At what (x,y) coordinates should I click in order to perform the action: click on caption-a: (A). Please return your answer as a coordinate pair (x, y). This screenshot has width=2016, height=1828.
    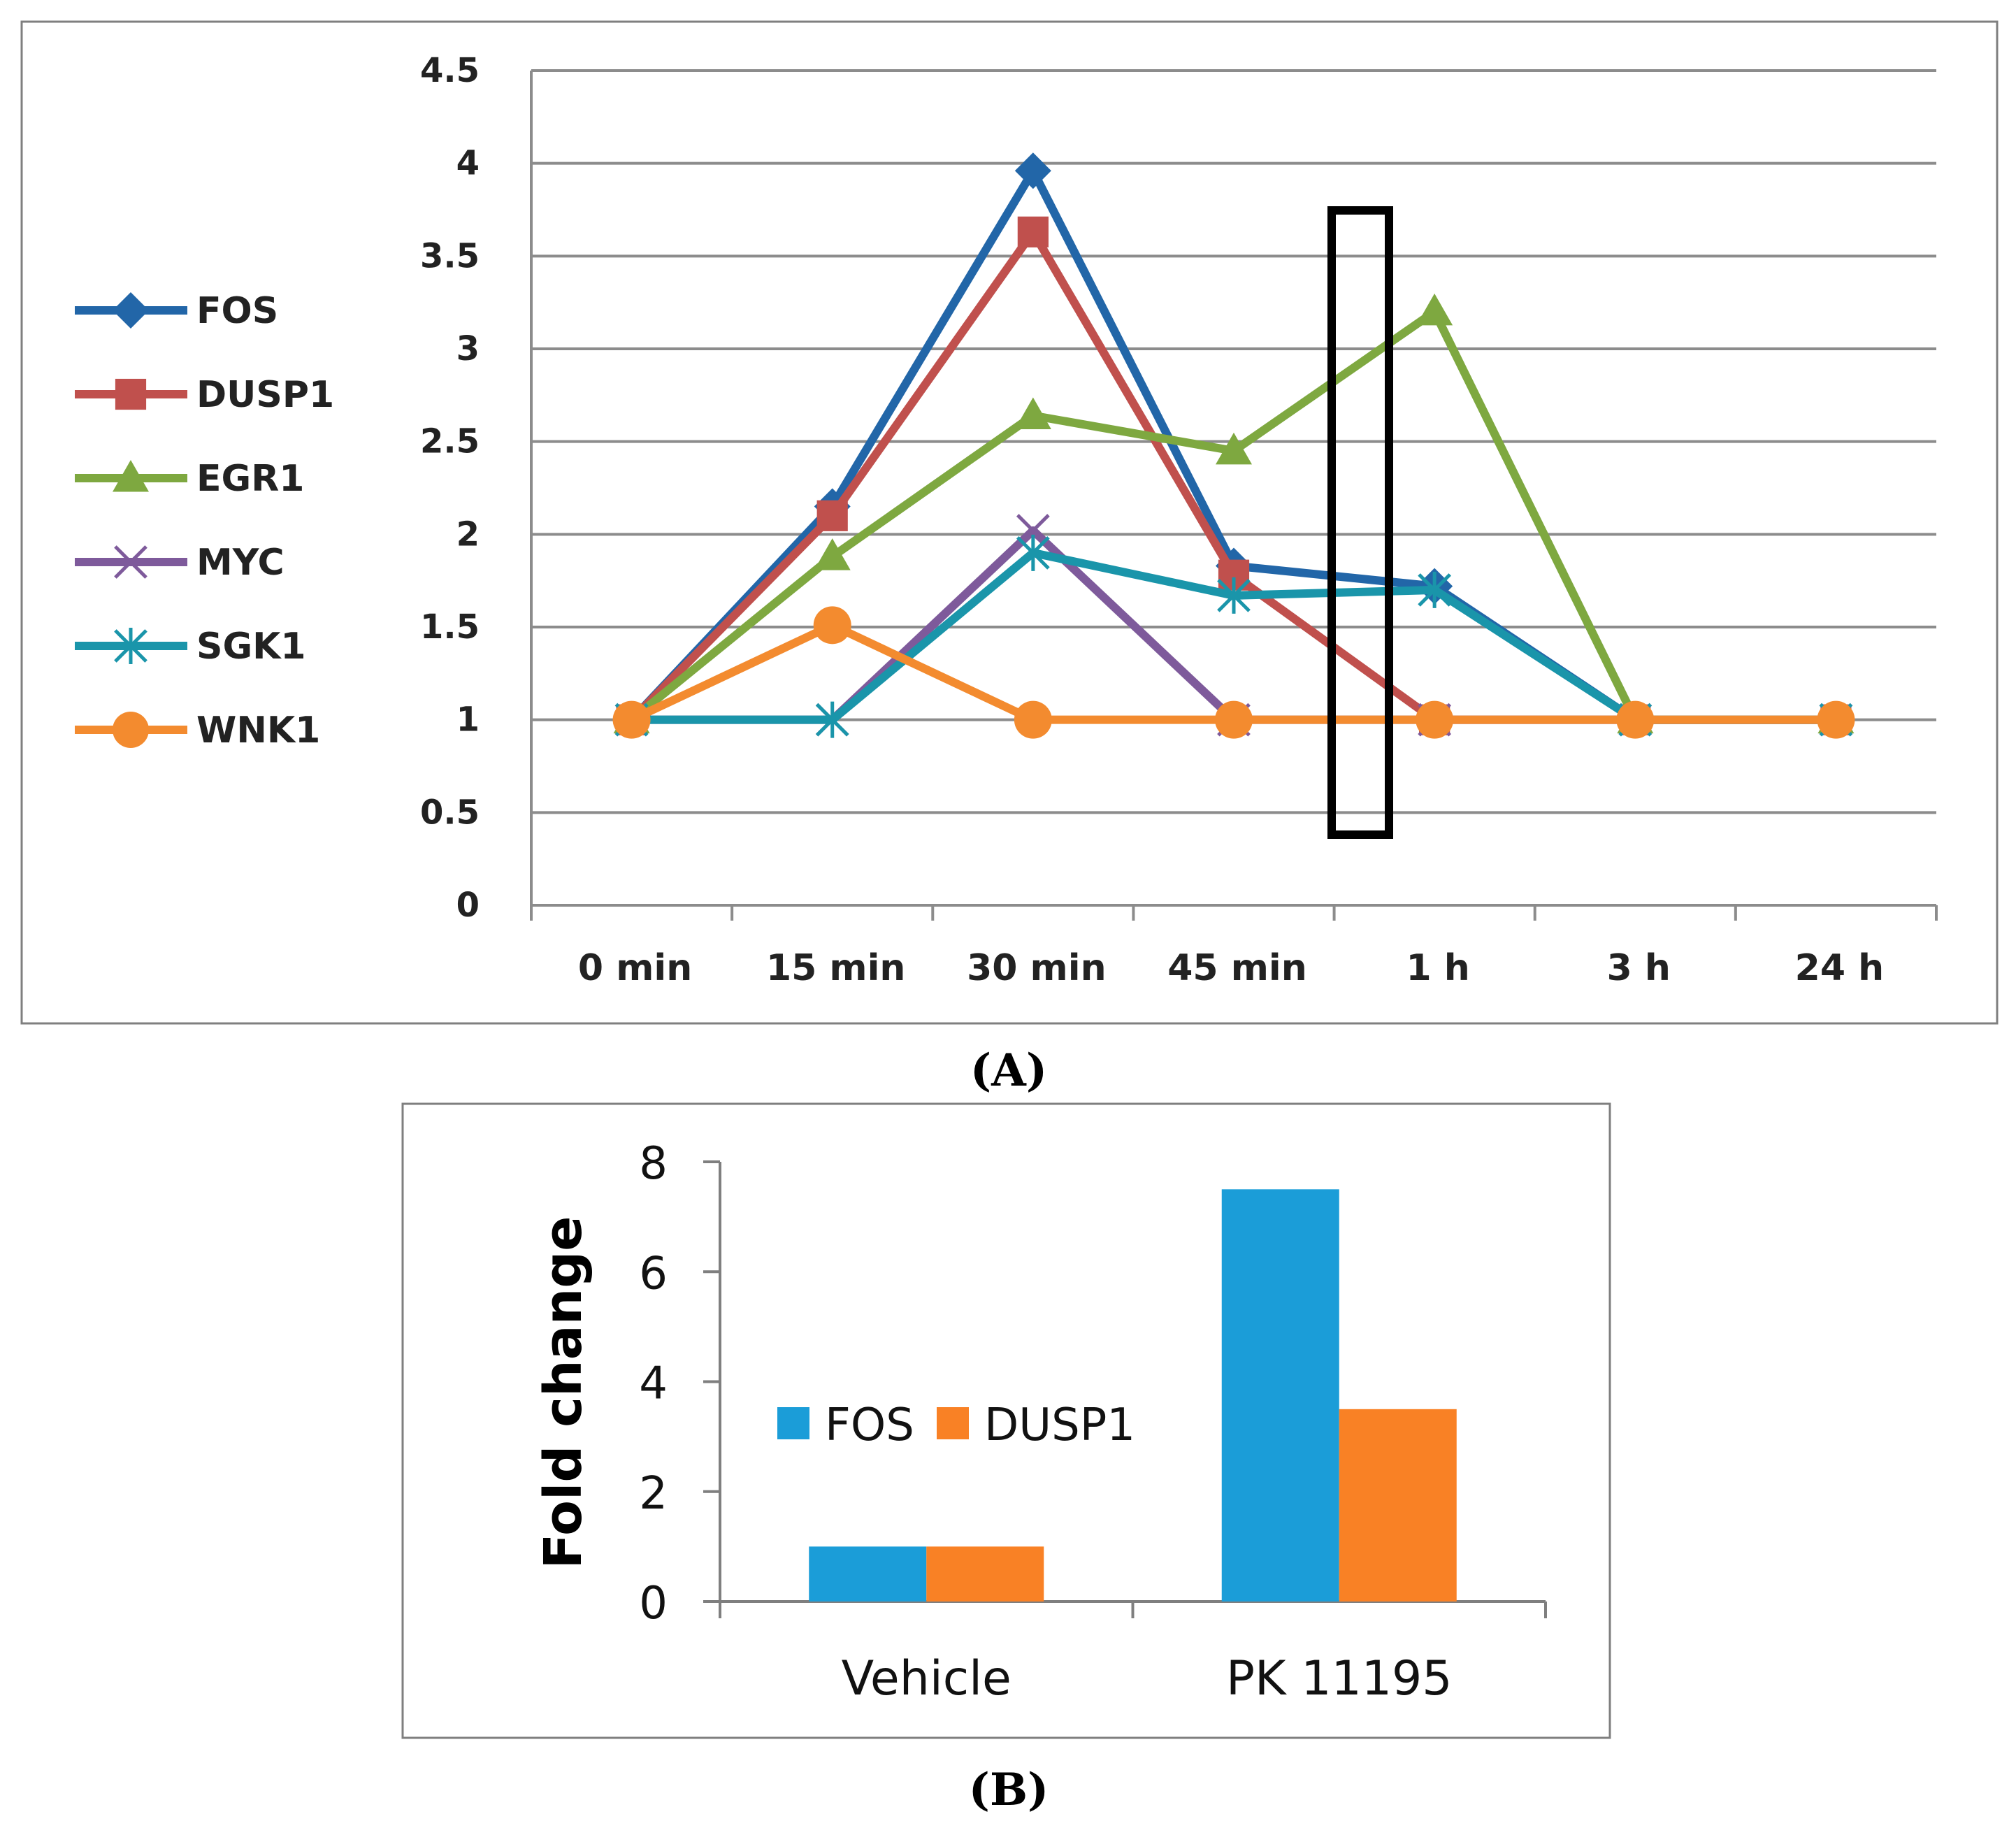
    Looking at the image, I should click on (1009, 1070).